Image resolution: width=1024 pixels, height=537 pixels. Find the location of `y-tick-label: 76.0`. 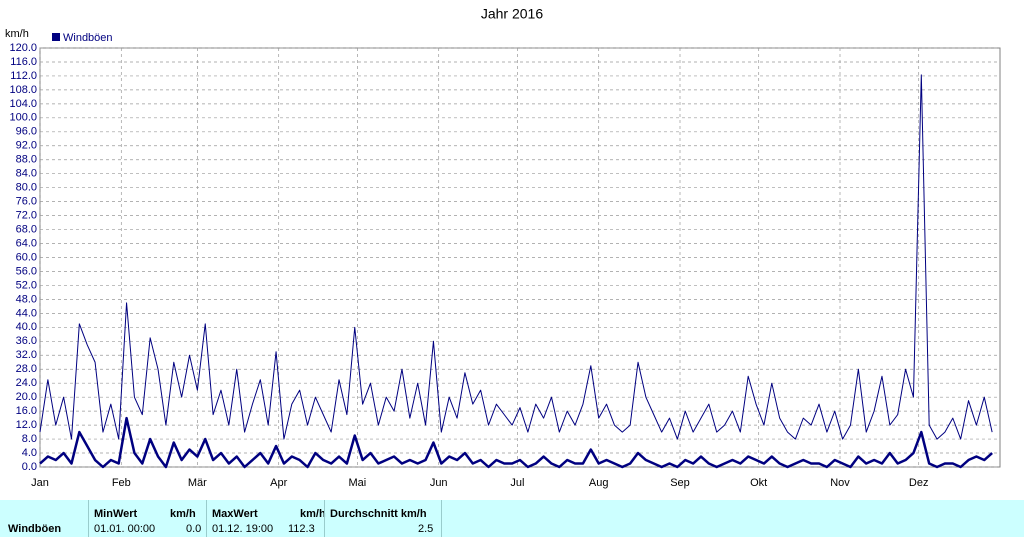

y-tick-label: 76.0 is located at coordinates (26, 202).